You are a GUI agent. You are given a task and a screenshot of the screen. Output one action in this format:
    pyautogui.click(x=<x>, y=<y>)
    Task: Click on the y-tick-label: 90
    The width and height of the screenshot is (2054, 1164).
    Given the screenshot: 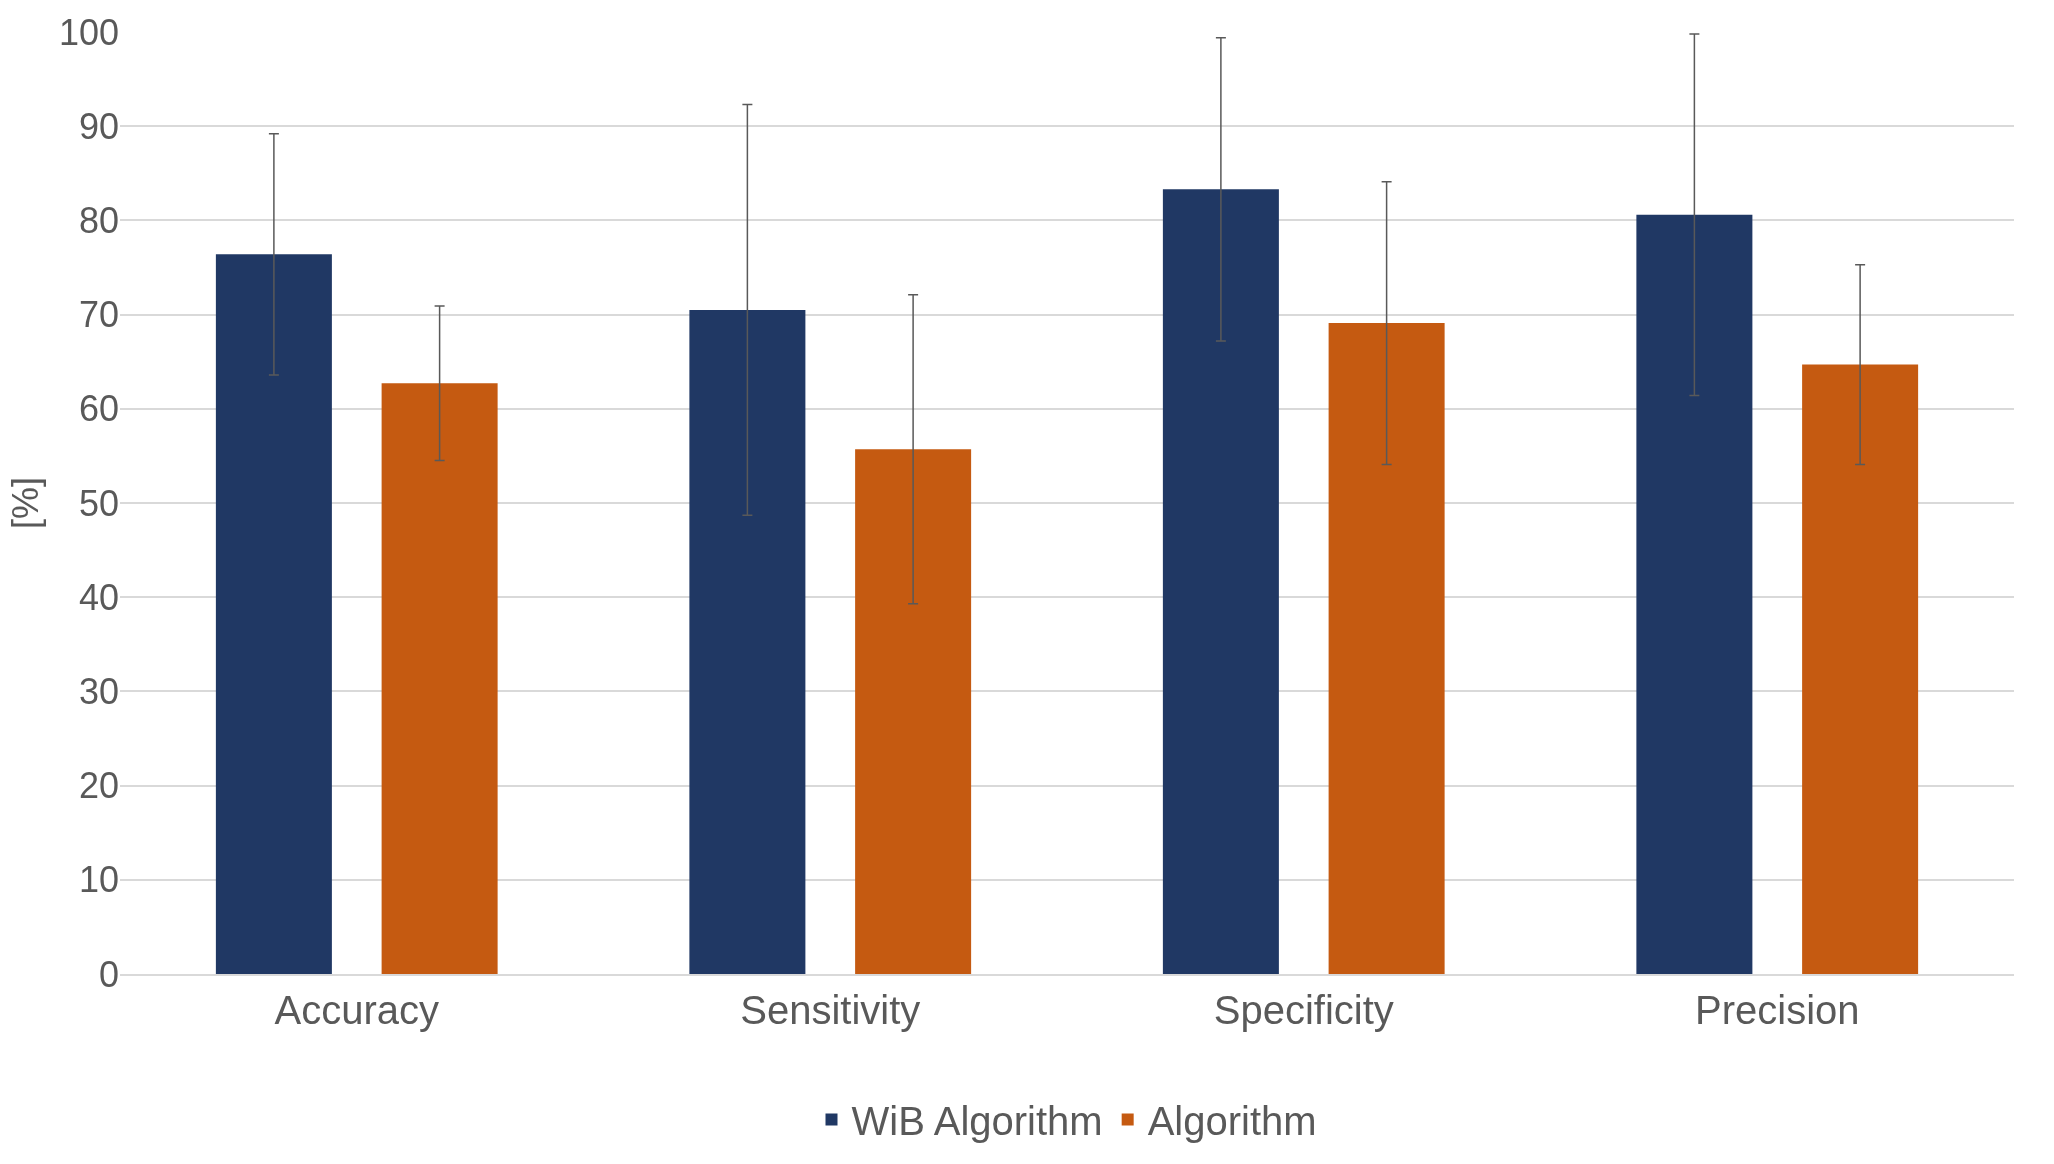 What is the action you would take?
    pyautogui.click(x=98, y=126)
    